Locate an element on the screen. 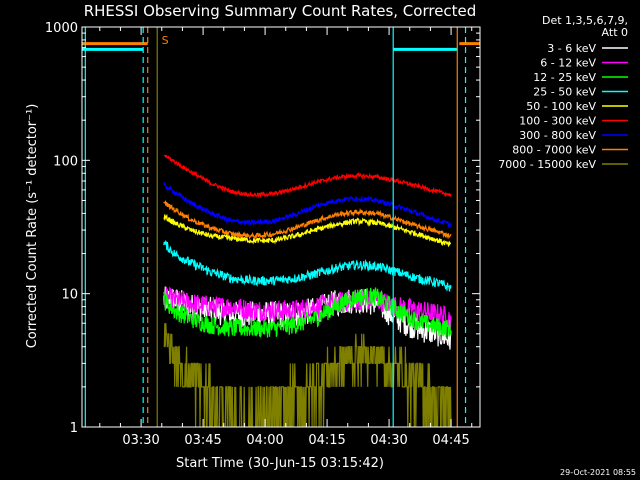  legend-label: 300 - 800 keV is located at coordinates (557, 135).